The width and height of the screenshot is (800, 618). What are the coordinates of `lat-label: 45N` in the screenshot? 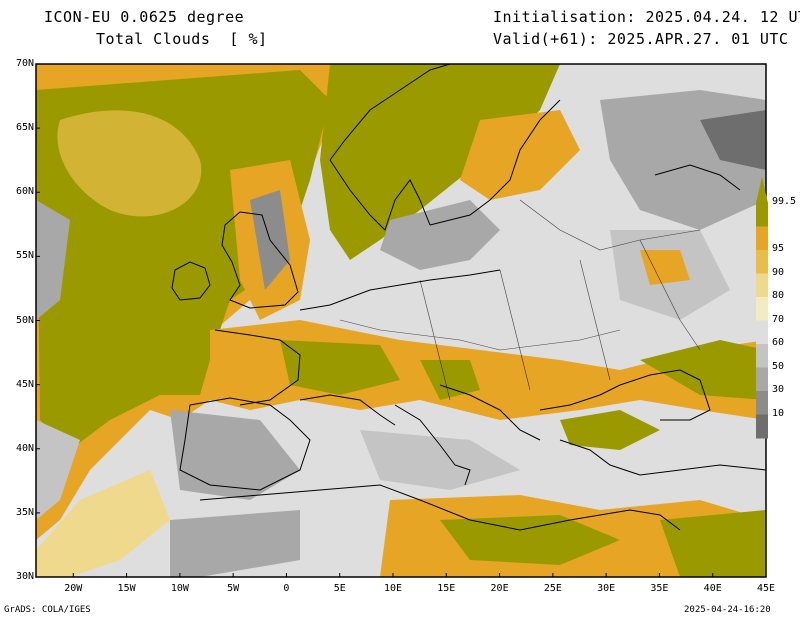 It's located at (24, 384).